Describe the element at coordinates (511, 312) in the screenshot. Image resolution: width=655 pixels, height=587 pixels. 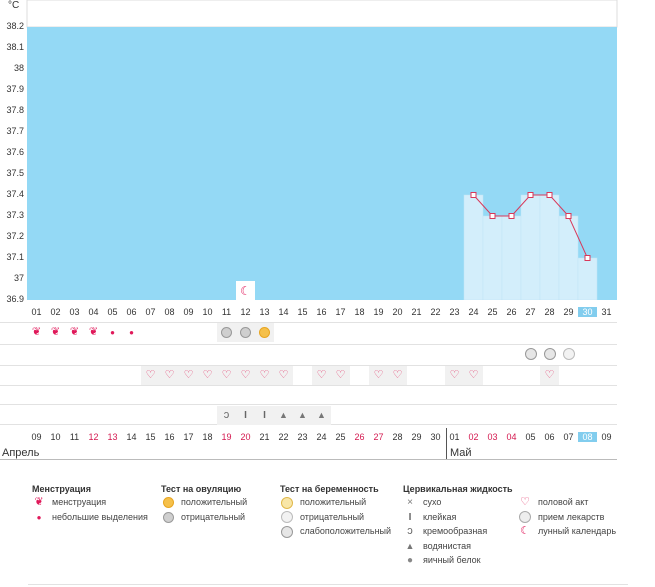
I see `calendar-day: 26` at that location.